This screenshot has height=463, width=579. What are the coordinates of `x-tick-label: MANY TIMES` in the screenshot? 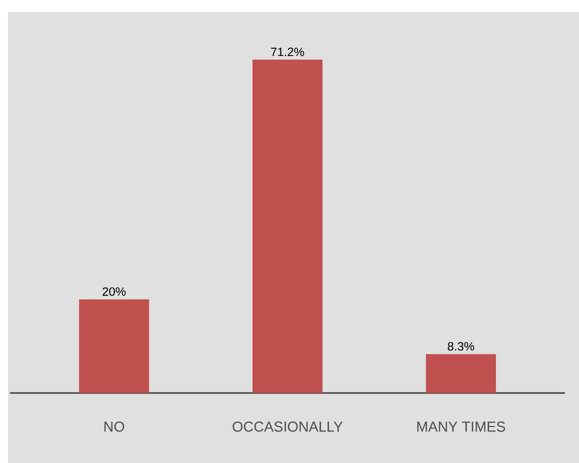 It's located at (461, 427).